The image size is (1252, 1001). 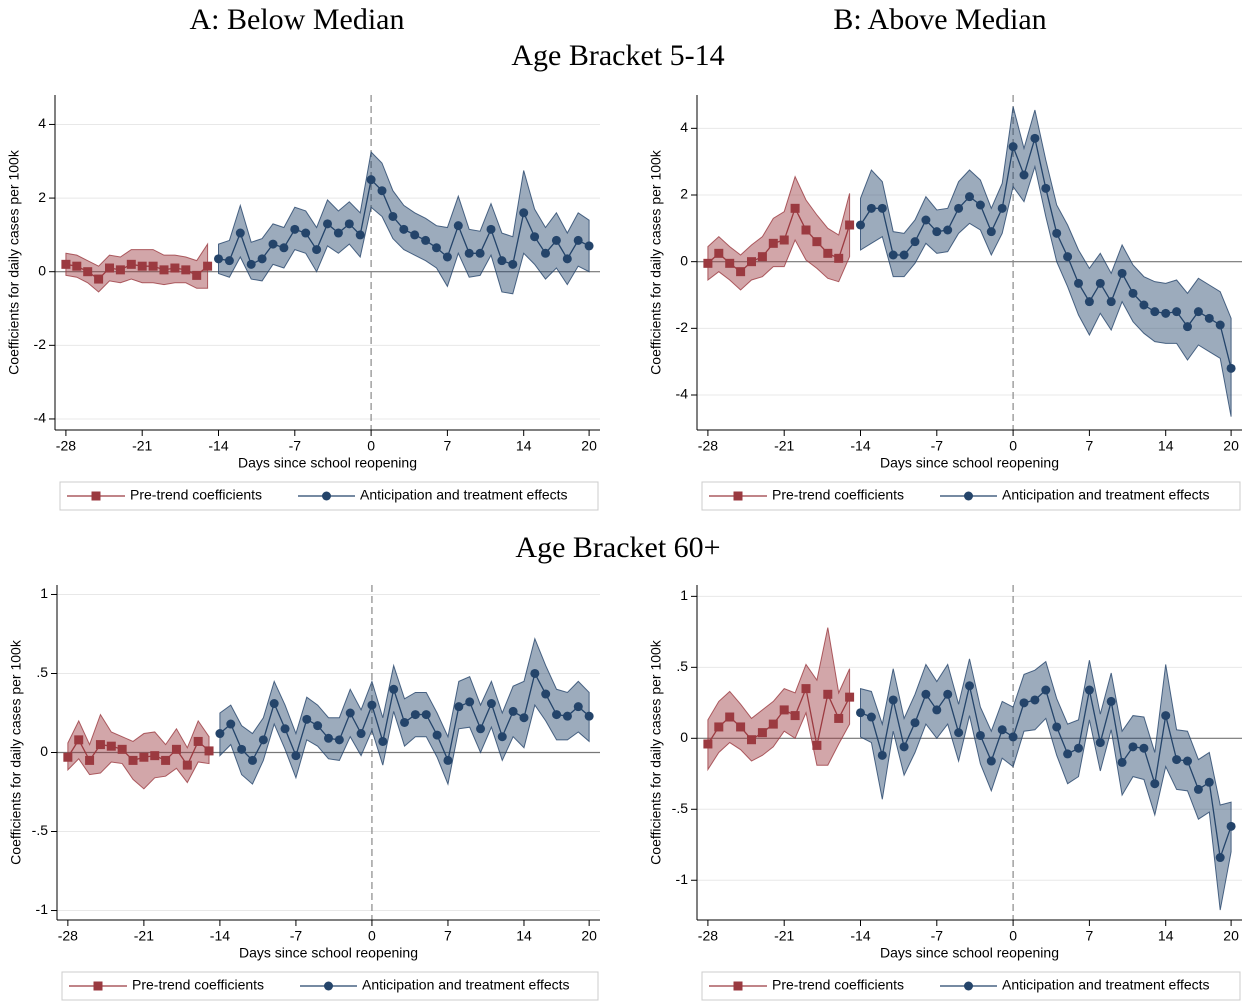 I want to click on legend-label: Anticipation and treatment effects, so click(x=464, y=495).